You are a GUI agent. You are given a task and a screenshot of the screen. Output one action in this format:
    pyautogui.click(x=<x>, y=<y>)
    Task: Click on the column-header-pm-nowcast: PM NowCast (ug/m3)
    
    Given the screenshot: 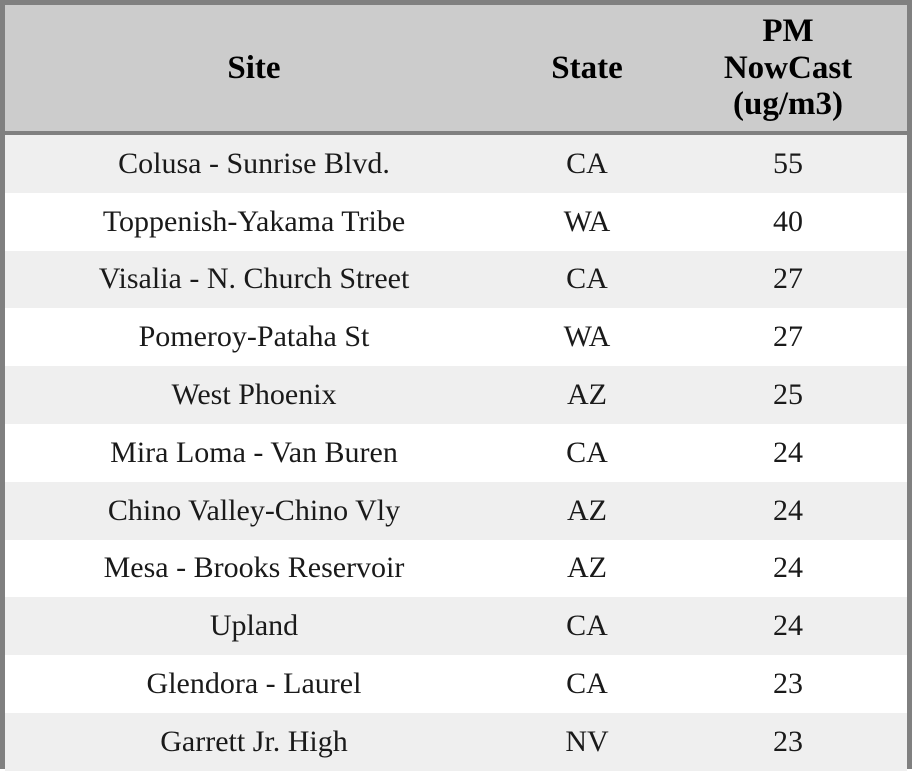 What is the action you would take?
    pyautogui.click(x=789, y=70)
    